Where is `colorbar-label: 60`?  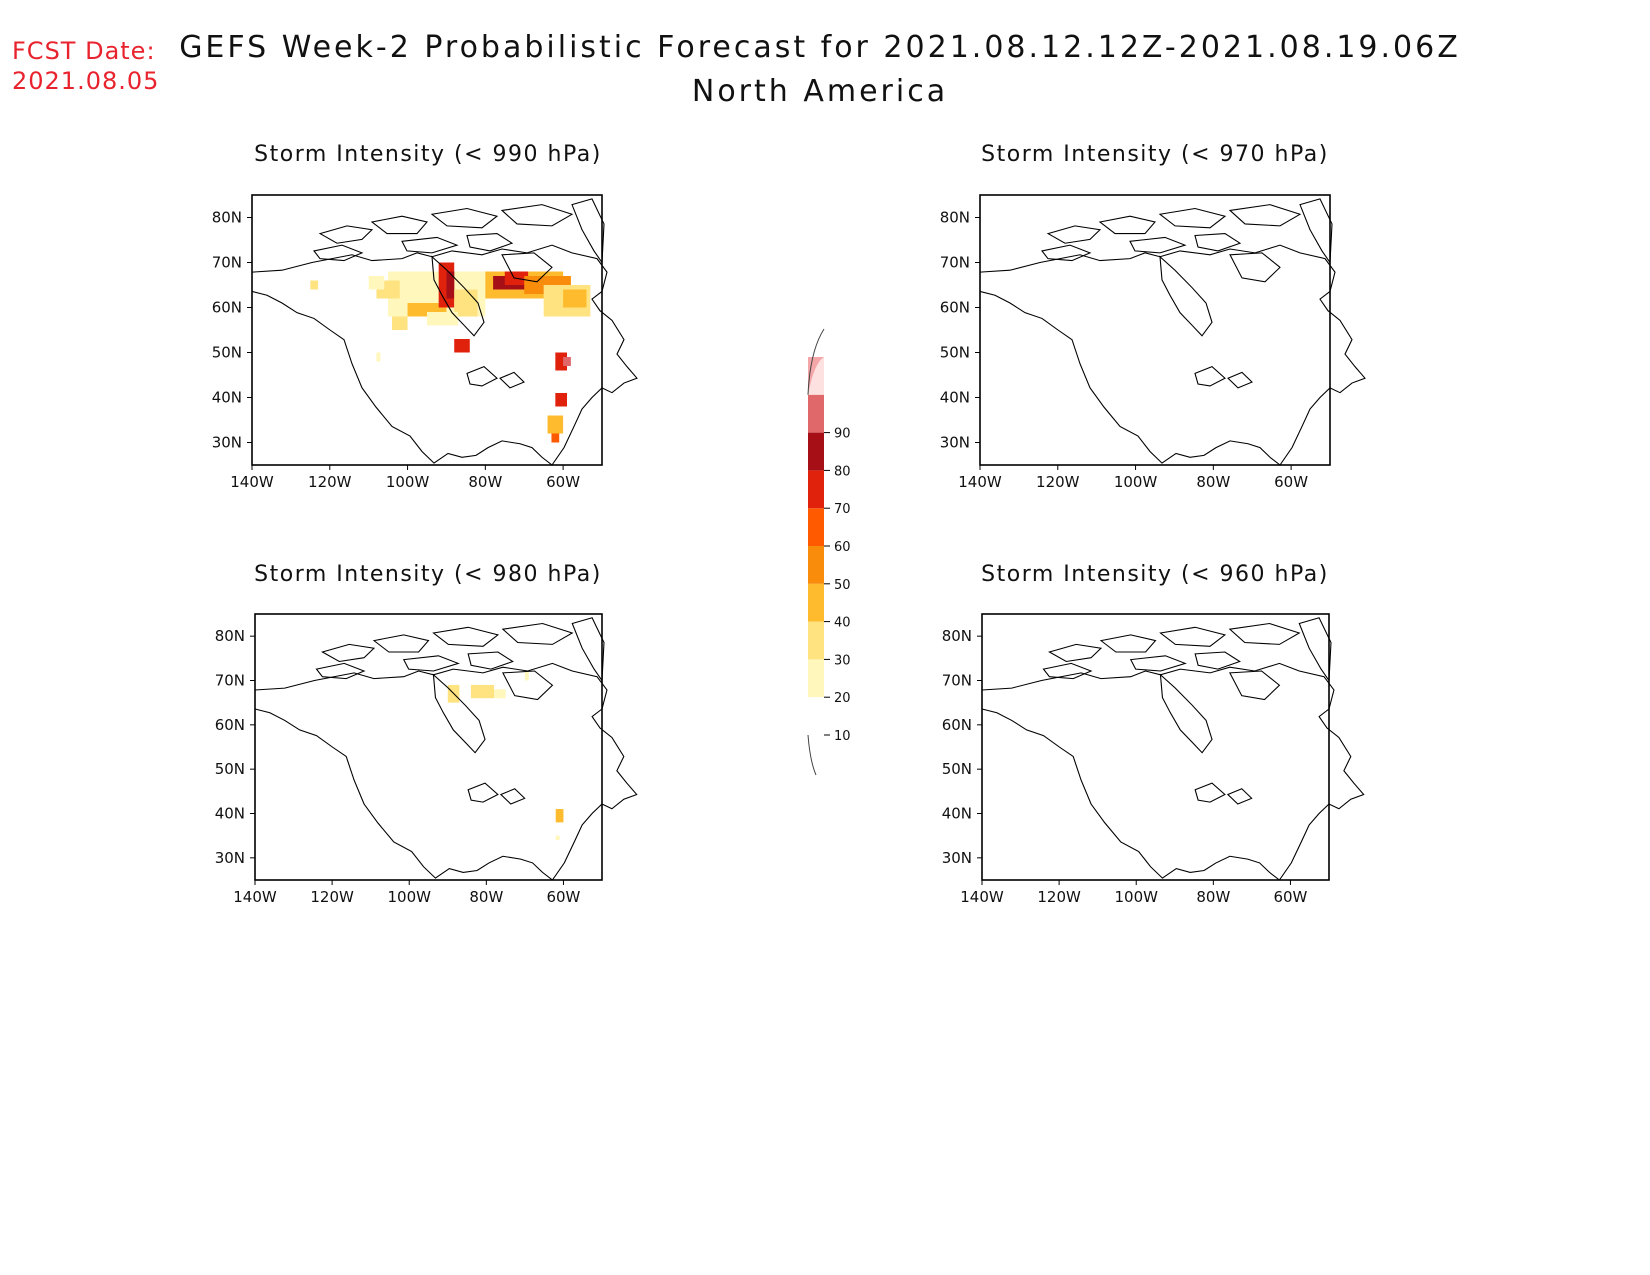
colorbar-label: 60 is located at coordinates (842, 547).